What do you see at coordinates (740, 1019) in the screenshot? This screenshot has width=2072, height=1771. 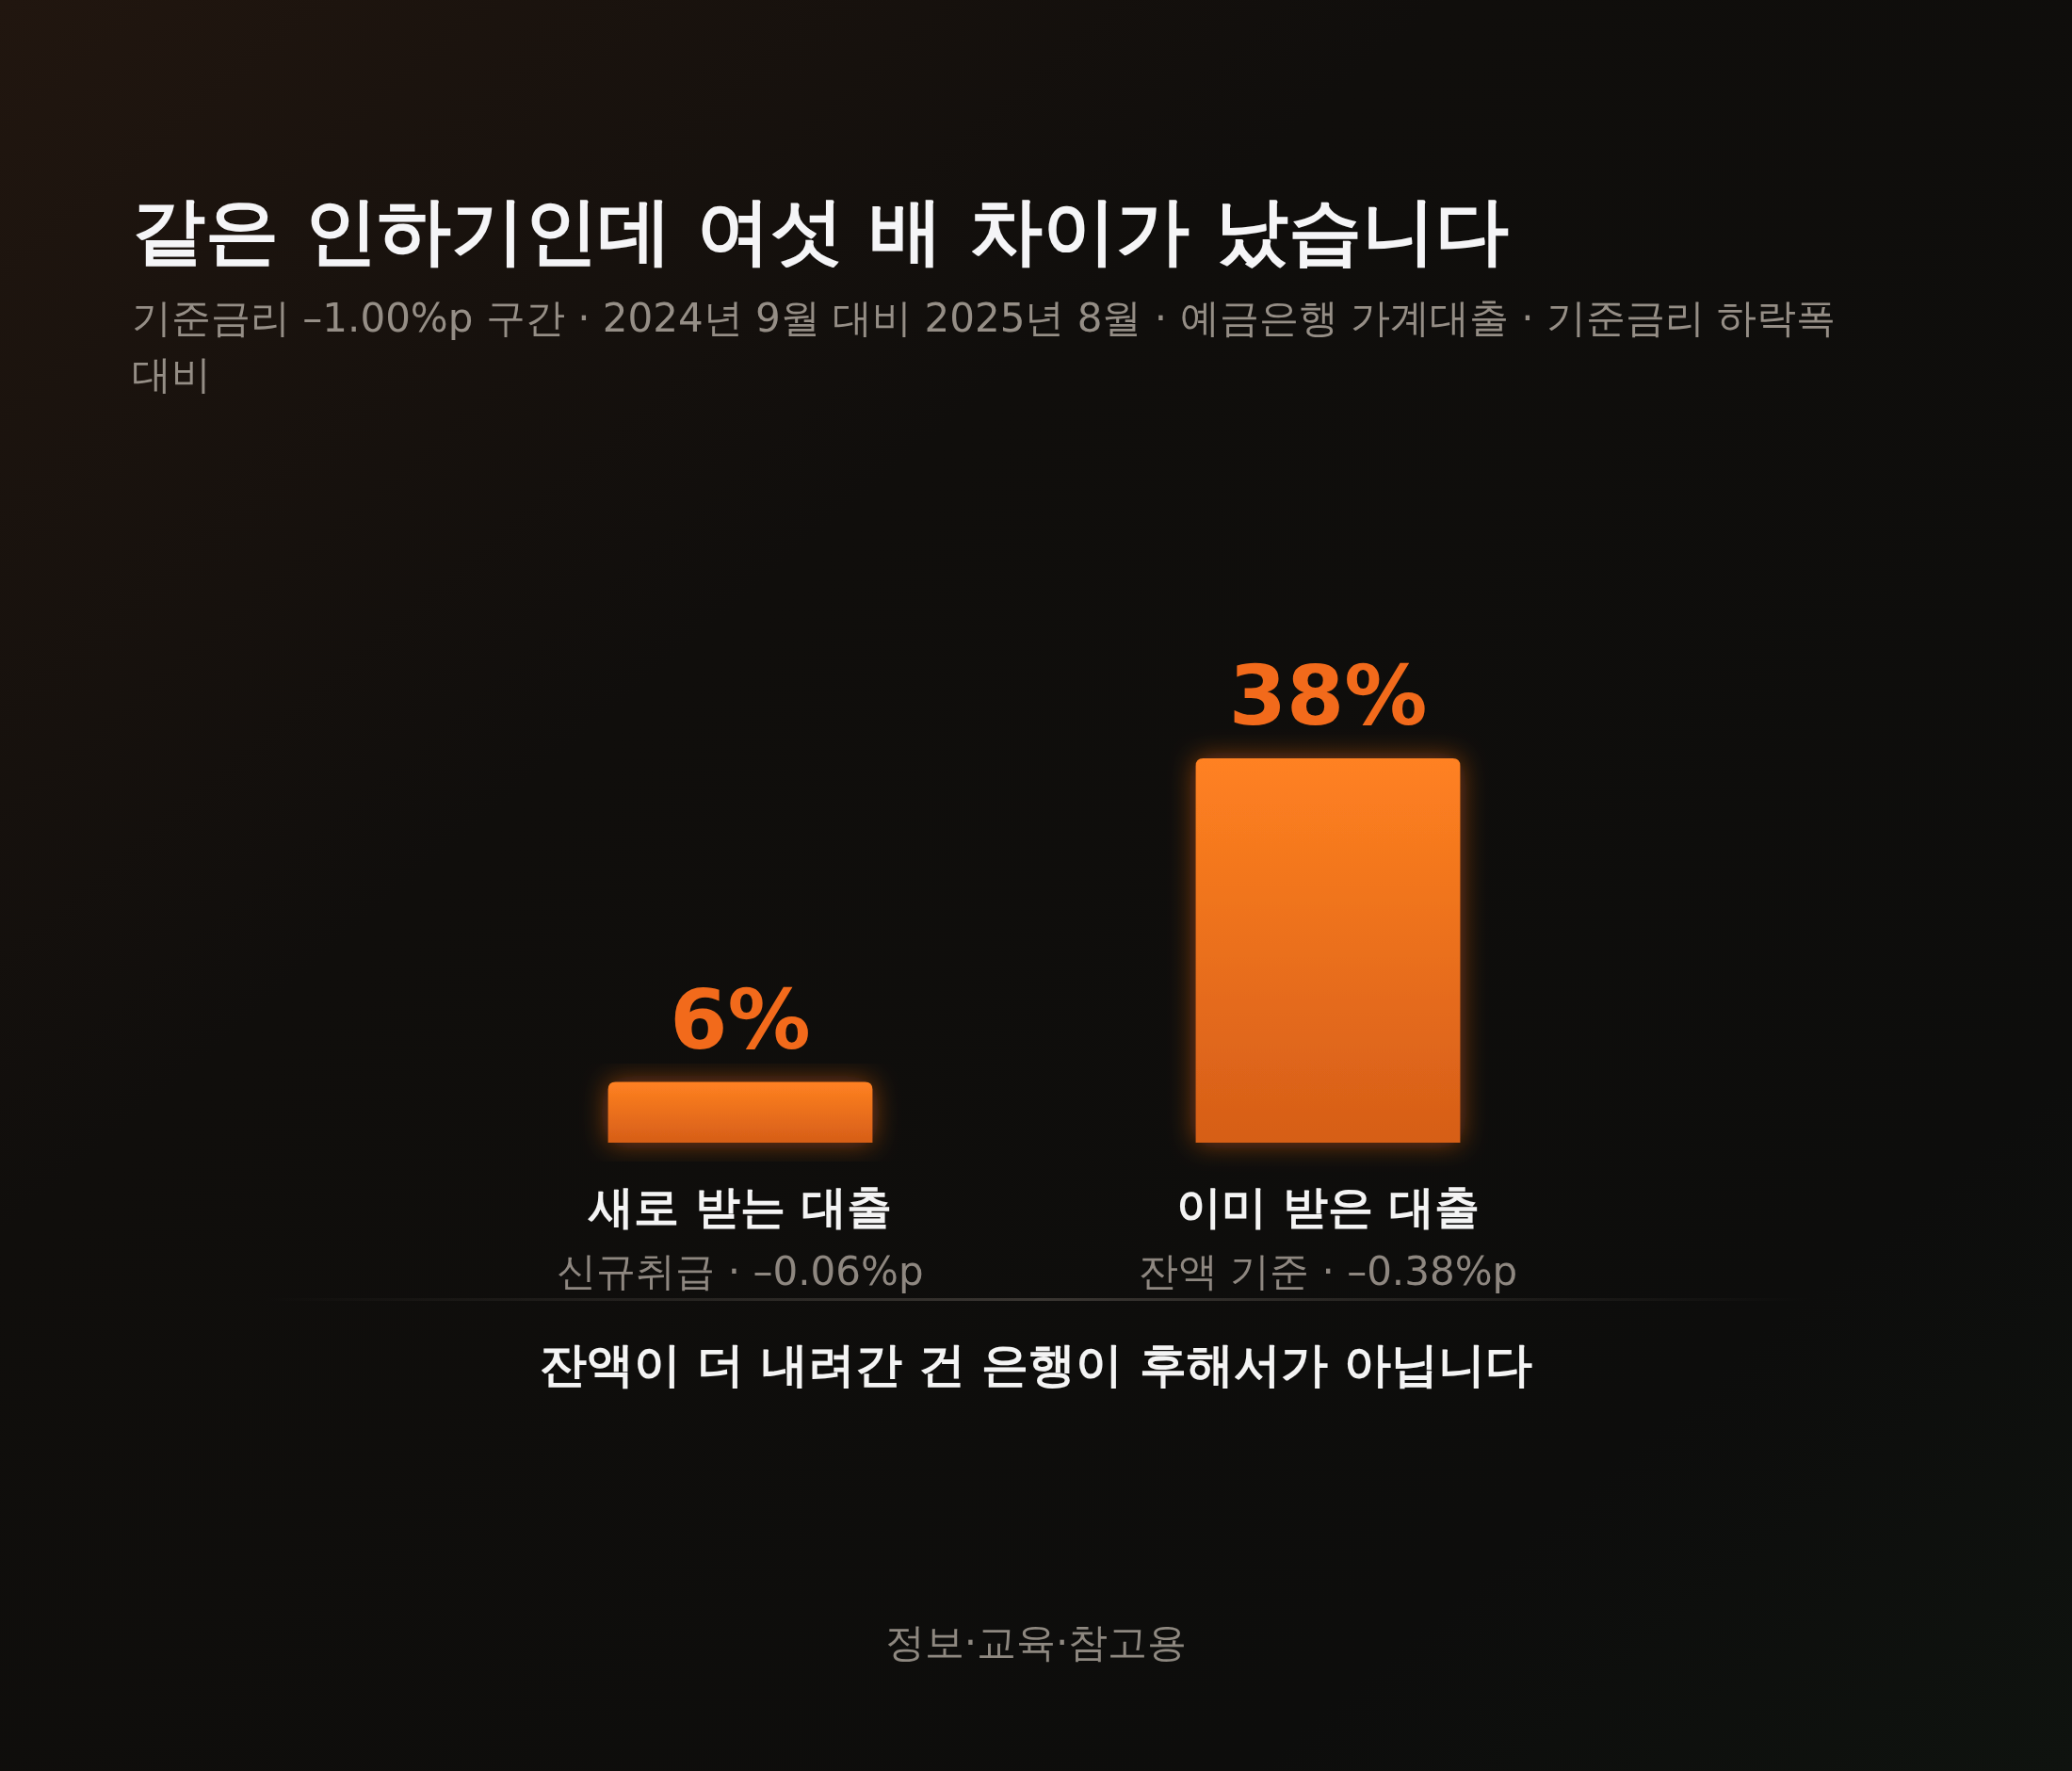 I see `data-label: 6%` at bounding box center [740, 1019].